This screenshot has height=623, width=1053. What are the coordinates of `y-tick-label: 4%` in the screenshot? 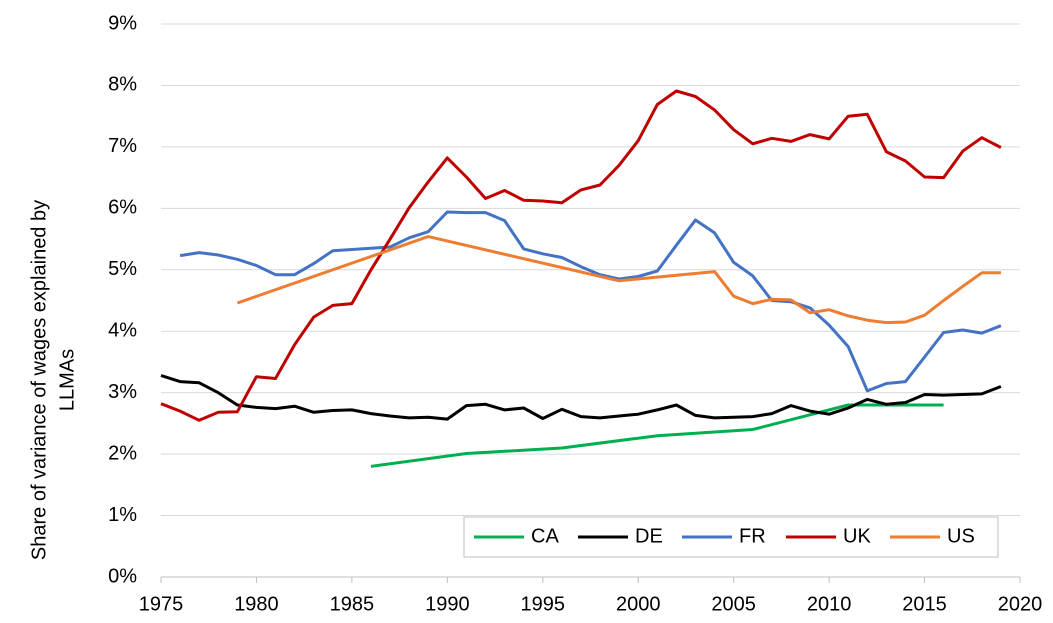 It's located at (122, 331).